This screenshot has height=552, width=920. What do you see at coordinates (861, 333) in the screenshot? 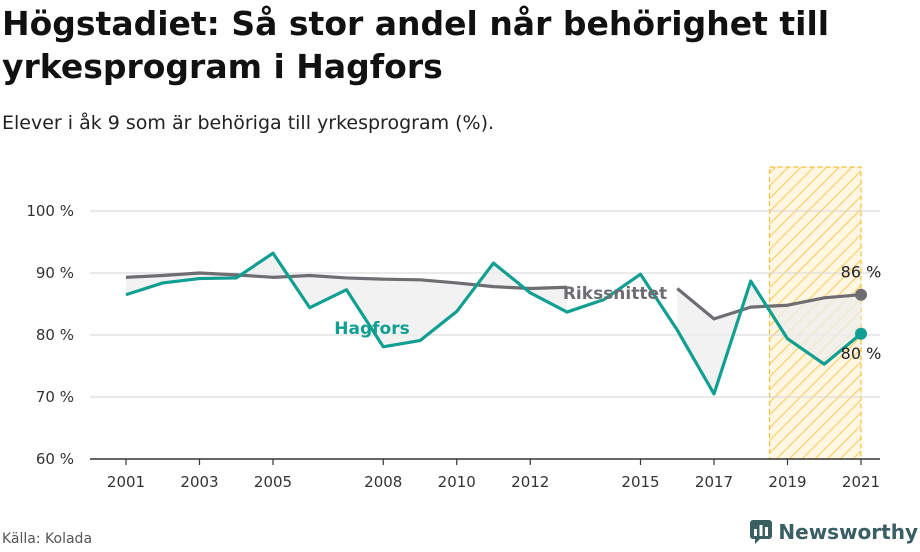
I see `end-point-hagfors` at bounding box center [861, 333].